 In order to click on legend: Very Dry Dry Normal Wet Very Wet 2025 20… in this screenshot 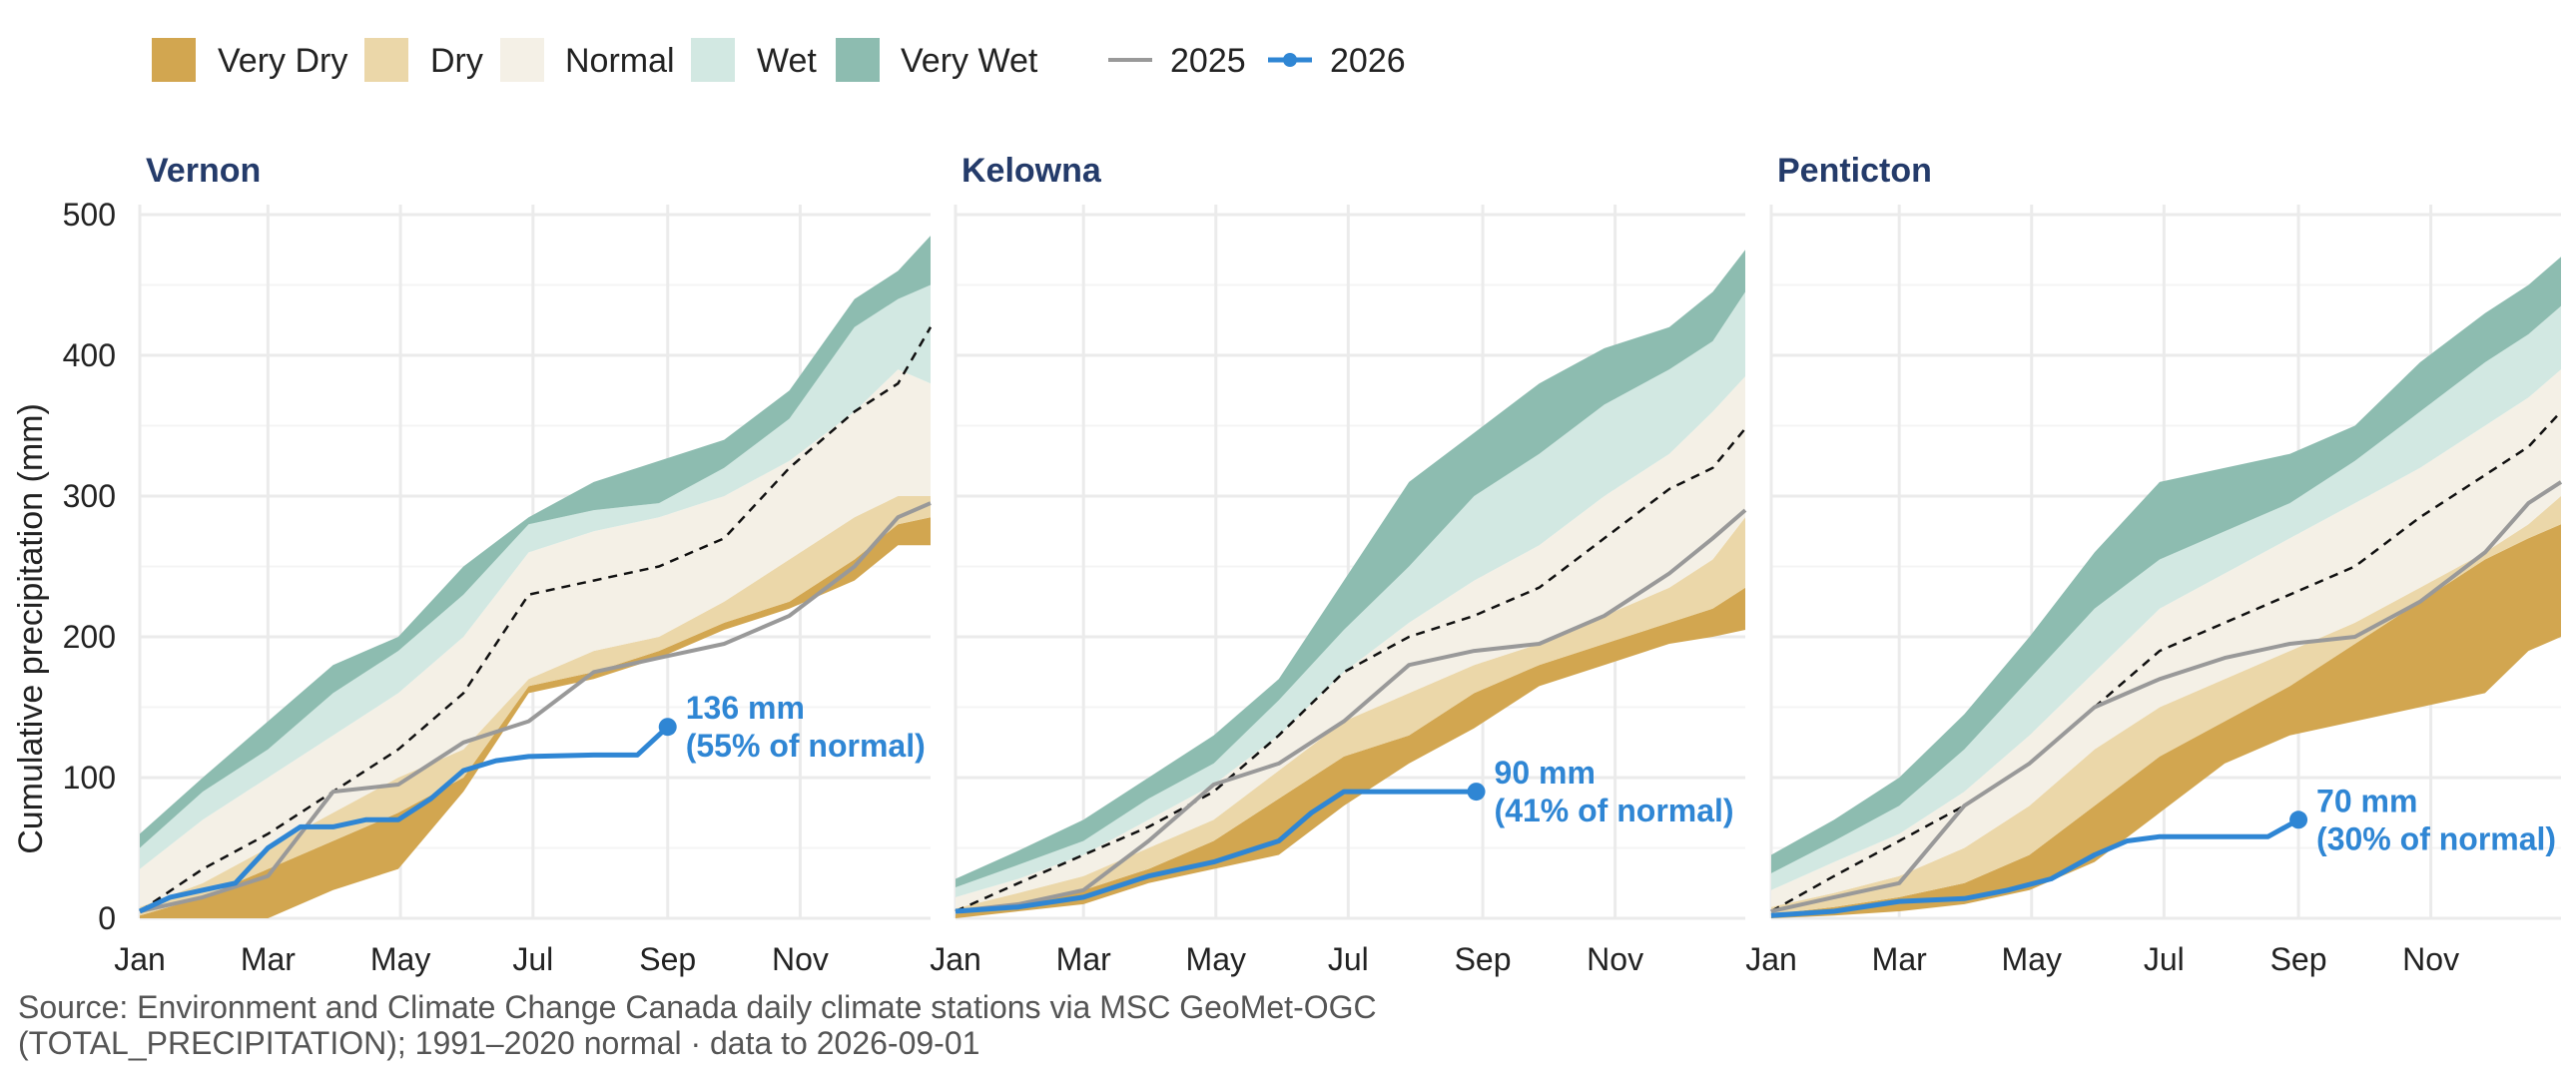, I will do `click(779, 60)`.